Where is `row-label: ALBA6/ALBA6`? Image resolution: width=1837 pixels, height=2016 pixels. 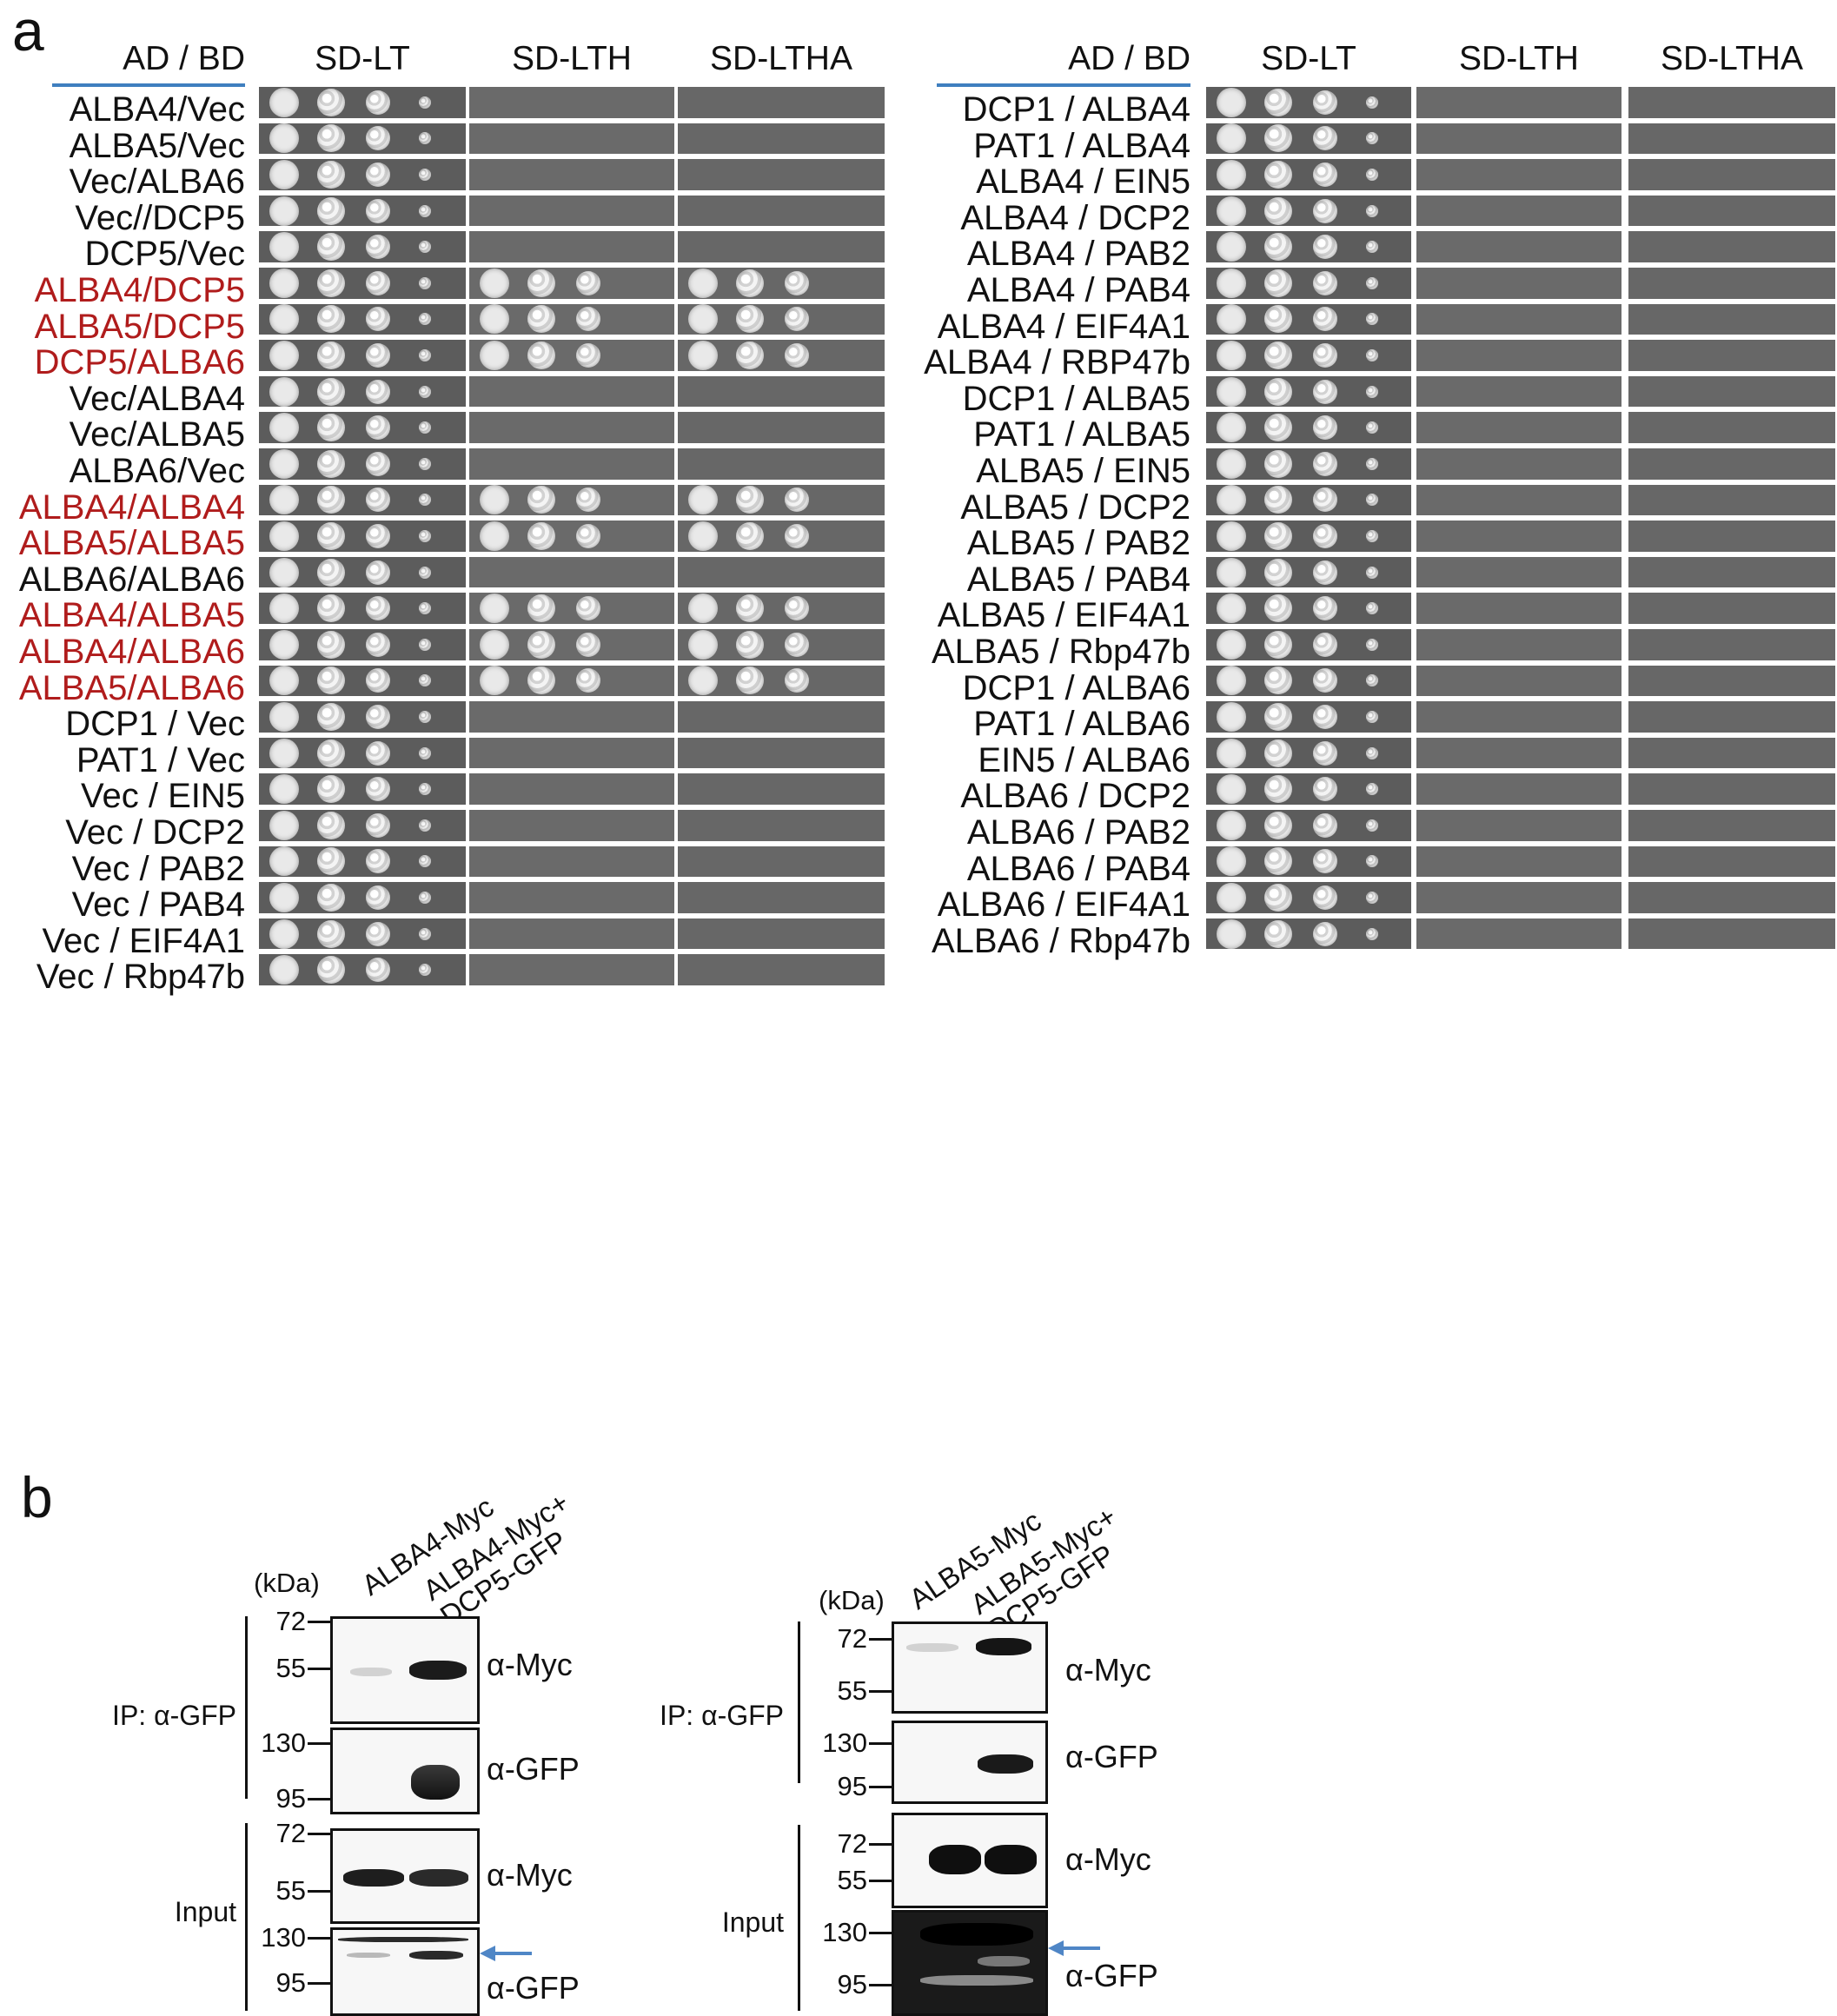 row-label: ALBA6/ALBA6 is located at coordinates (131, 579).